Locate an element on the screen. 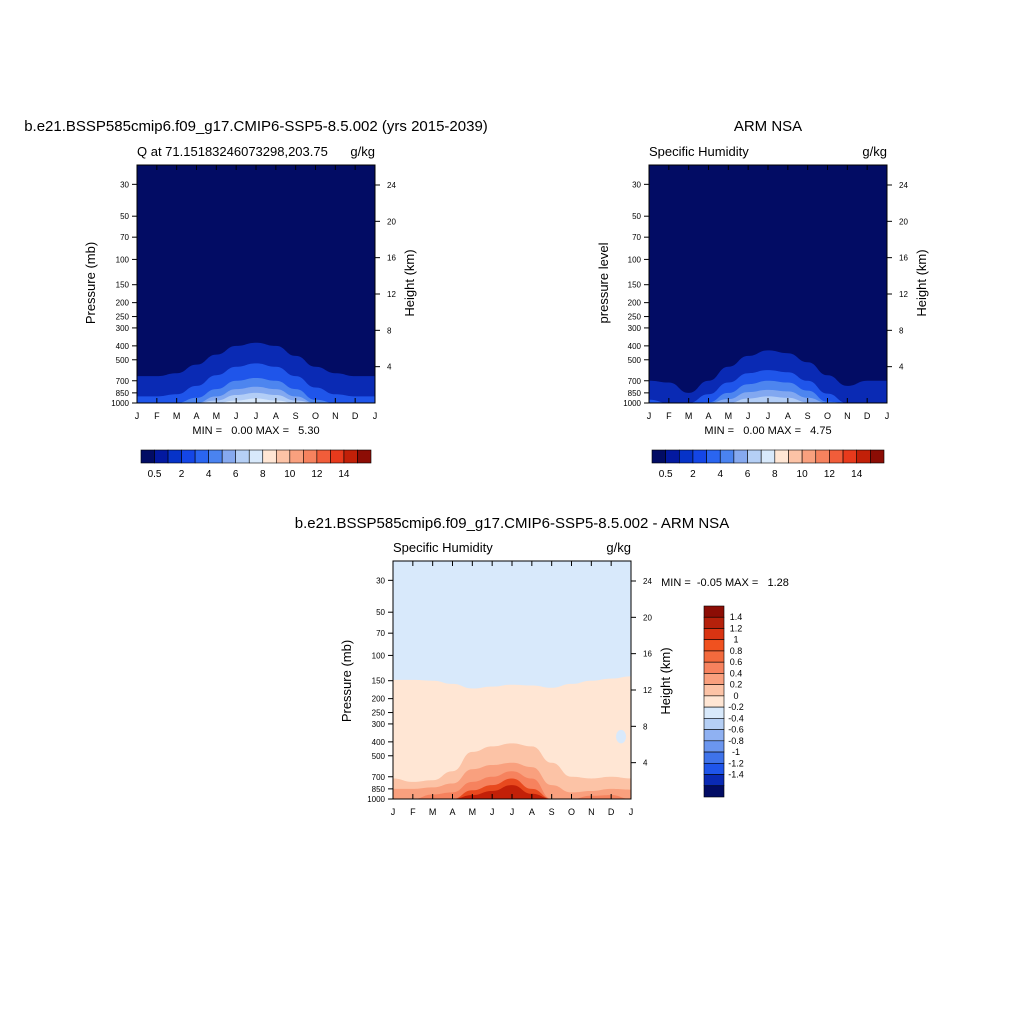  cbar-obs-label-1: 2 is located at coordinates (693, 474).